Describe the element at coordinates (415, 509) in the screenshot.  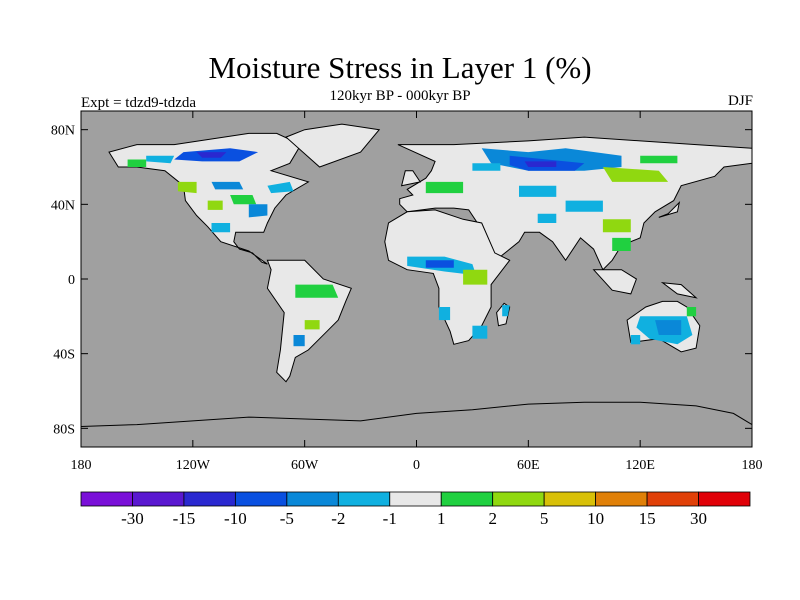
I see `colorbar: -30 -15 -10 -5 -2 -1 1 2 5 10 15 30` at that location.